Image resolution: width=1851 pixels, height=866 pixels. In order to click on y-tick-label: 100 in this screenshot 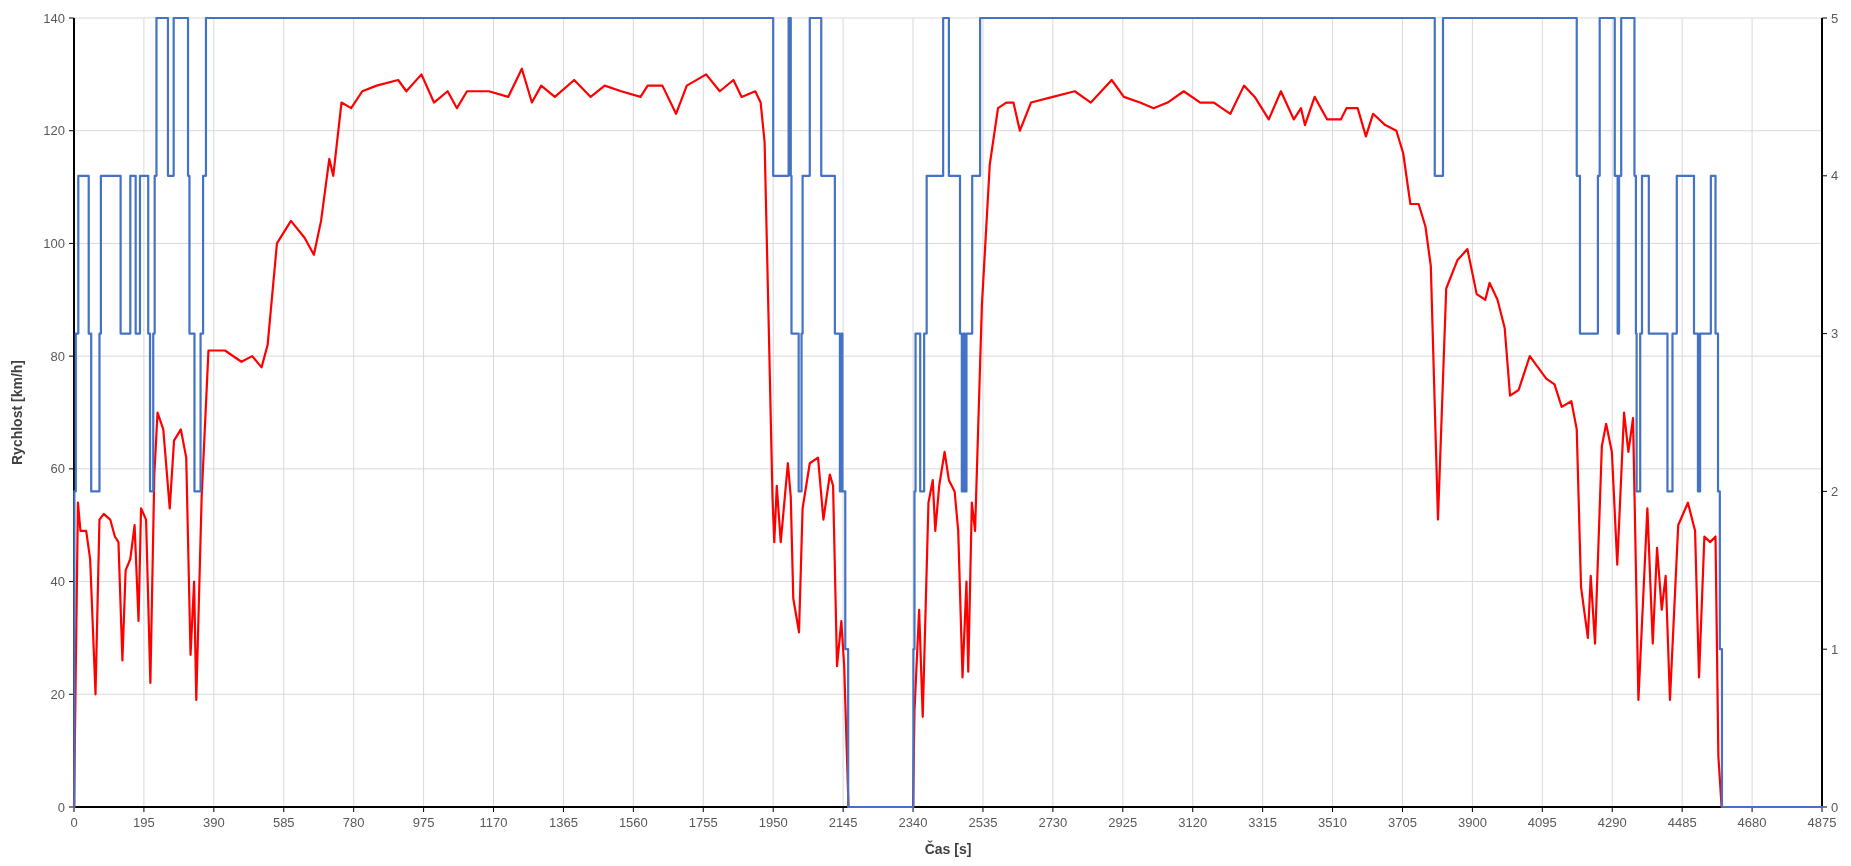, I will do `click(54, 243)`.